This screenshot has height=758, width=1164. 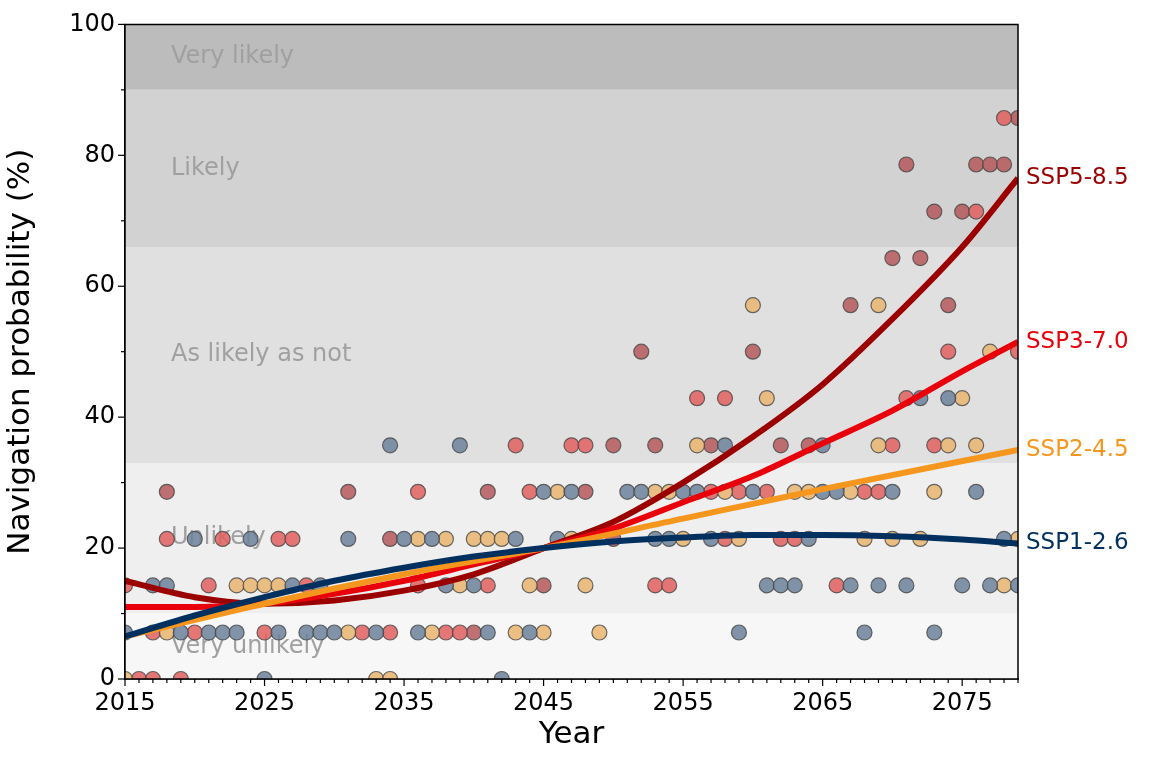 I want to click on series-label: SSP2-4.5, so click(x=1077, y=447).